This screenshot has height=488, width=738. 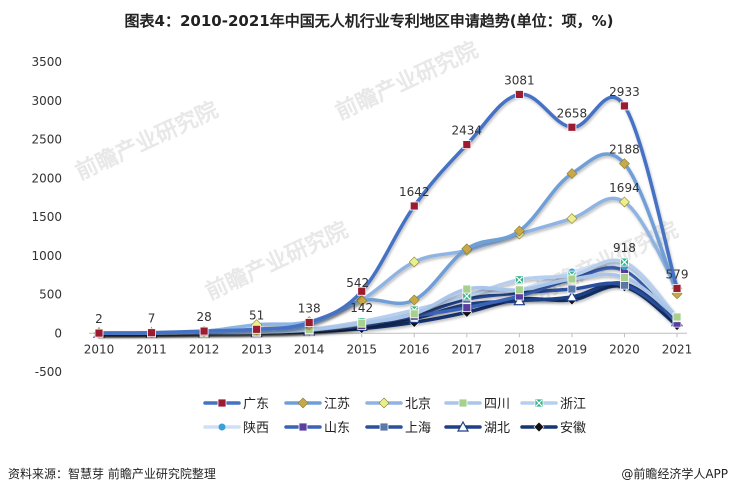 I want to click on x-tick-label: 2021, so click(x=677, y=349).